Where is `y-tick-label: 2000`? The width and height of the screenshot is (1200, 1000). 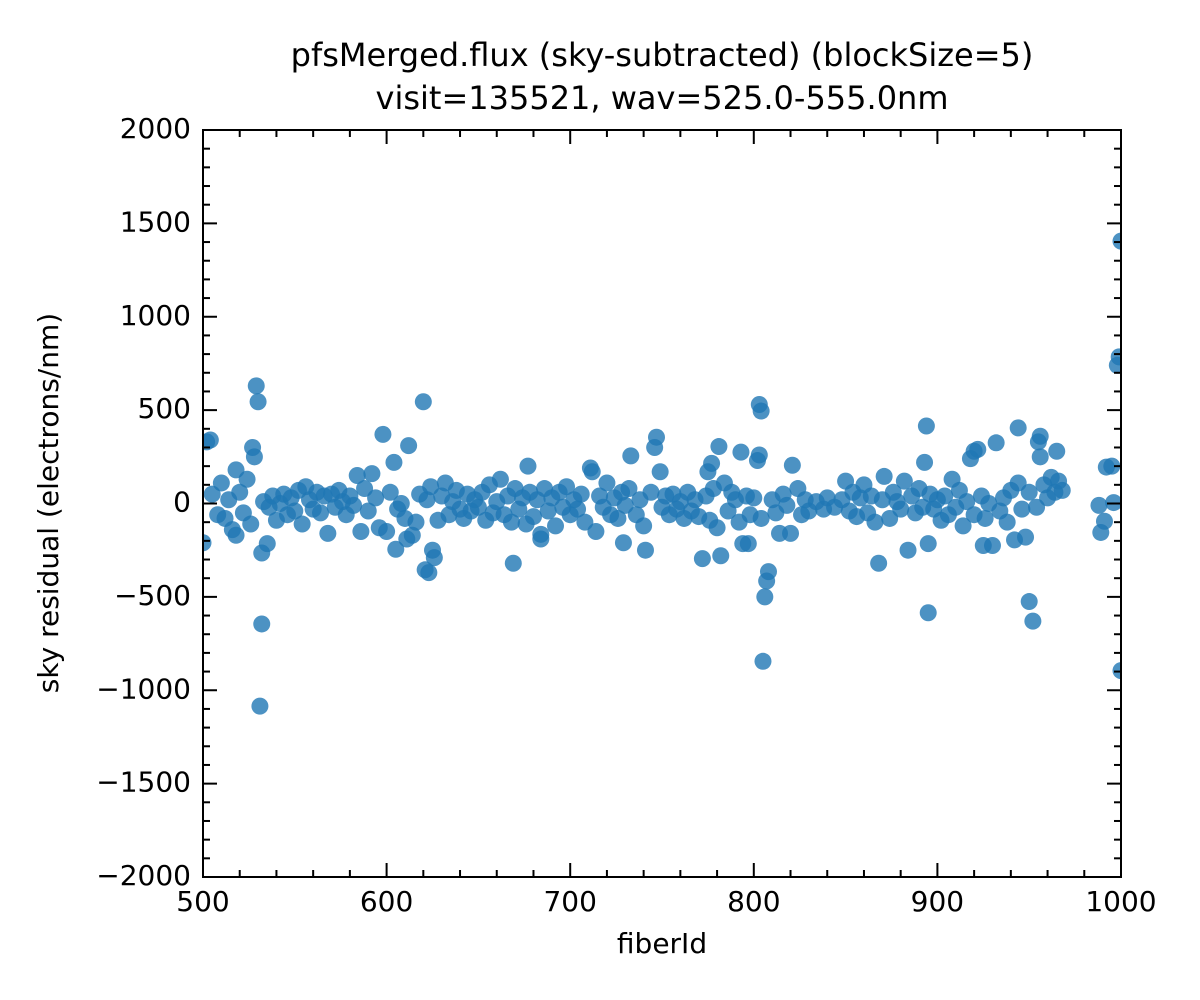 y-tick-label: 2000 is located at coordinates (155, 128).